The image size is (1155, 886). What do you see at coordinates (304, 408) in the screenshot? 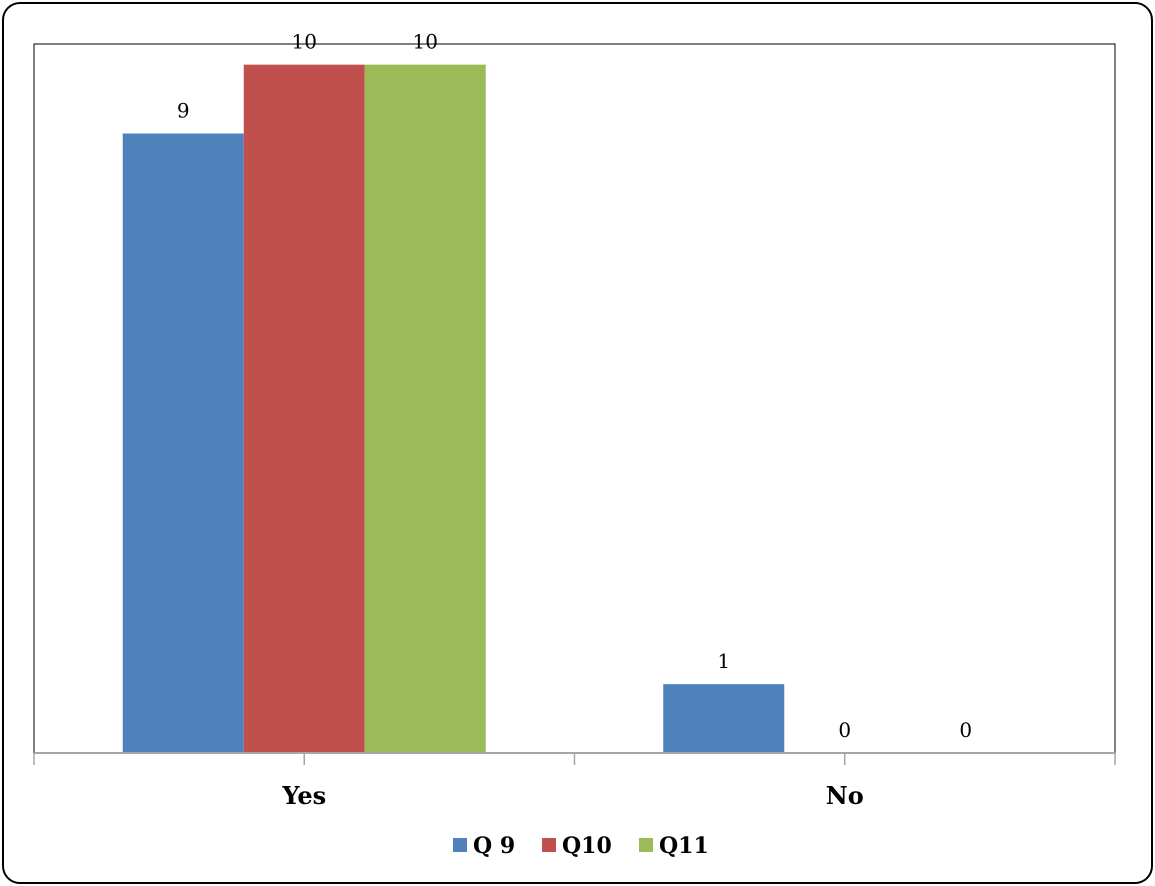
I see `bar-yes-q10` at bounding box center [304, 408].